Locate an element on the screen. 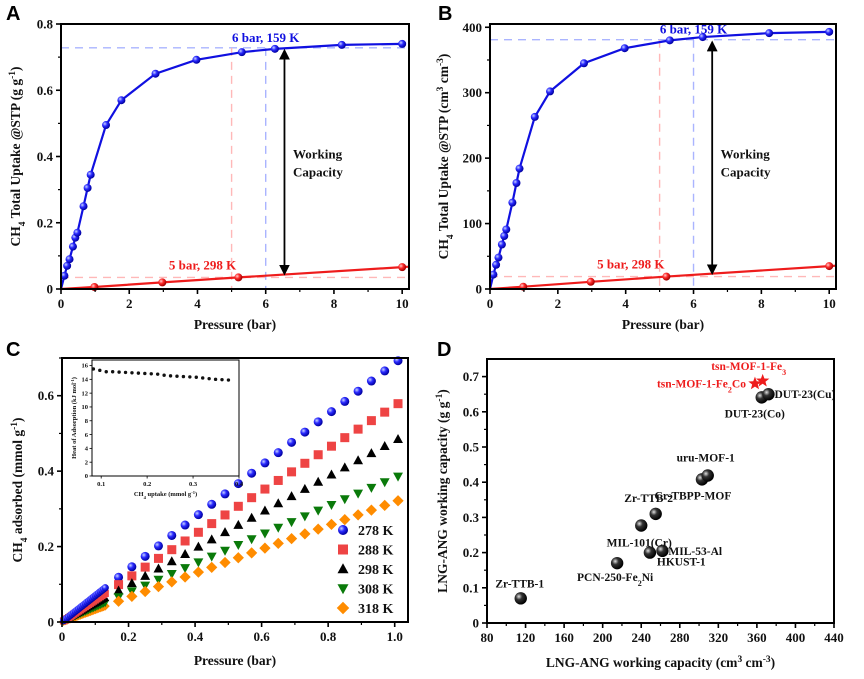  inset-y-axis-title: Heat of Adsorption (kJ mol-1) is located at coordinates (74, 418).